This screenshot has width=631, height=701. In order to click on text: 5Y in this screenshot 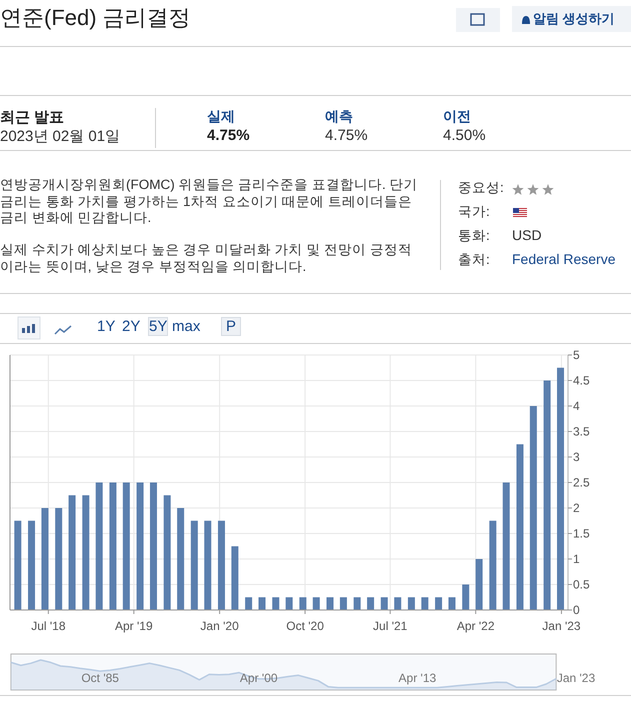, I will do `click(158, 326)`.